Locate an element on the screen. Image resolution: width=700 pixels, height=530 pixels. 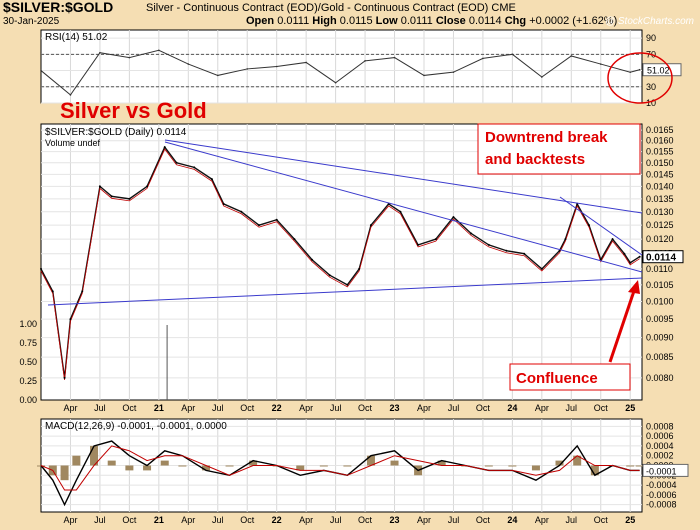
price-y-tick-label: 0.0140 is located at coordinates (660, 186).